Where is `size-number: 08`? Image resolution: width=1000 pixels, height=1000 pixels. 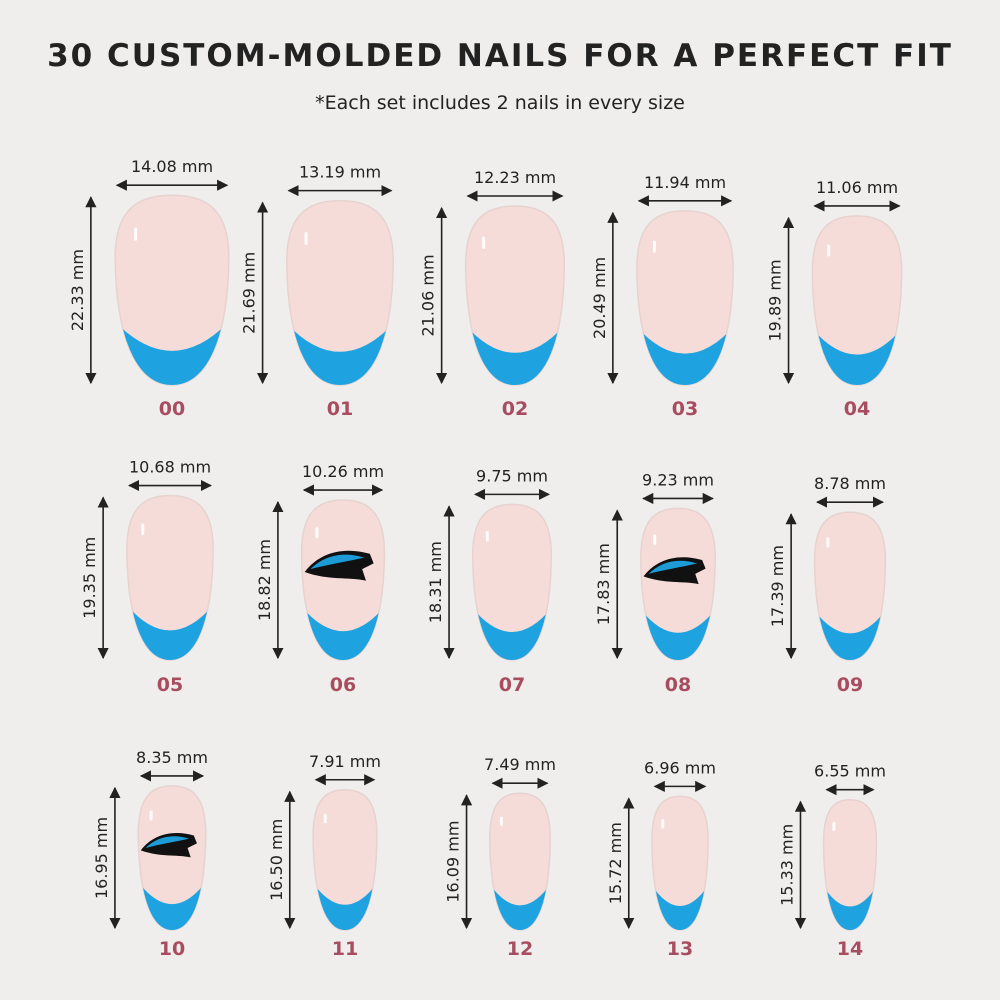
size-number: 08 is located at coordinates (678, 685).